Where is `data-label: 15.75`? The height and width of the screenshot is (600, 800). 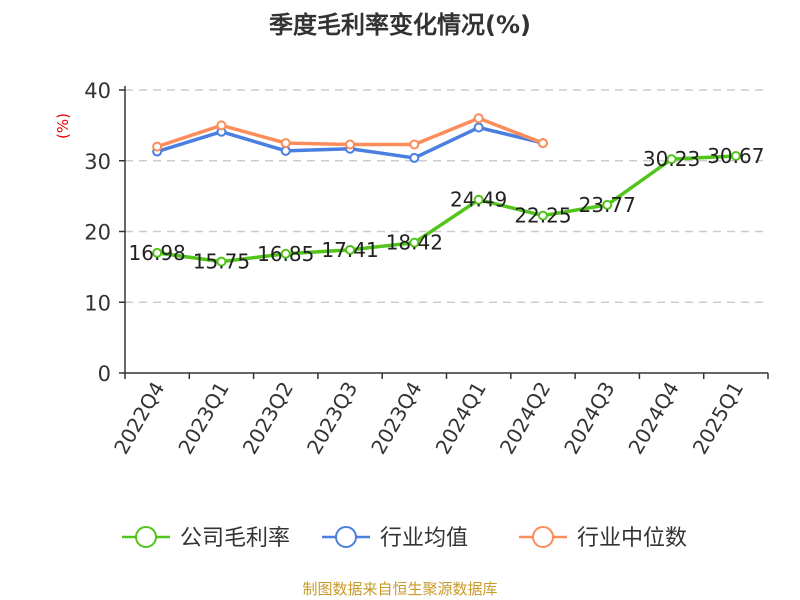
data-label: 15.75 is located at coordinates (221, 262).